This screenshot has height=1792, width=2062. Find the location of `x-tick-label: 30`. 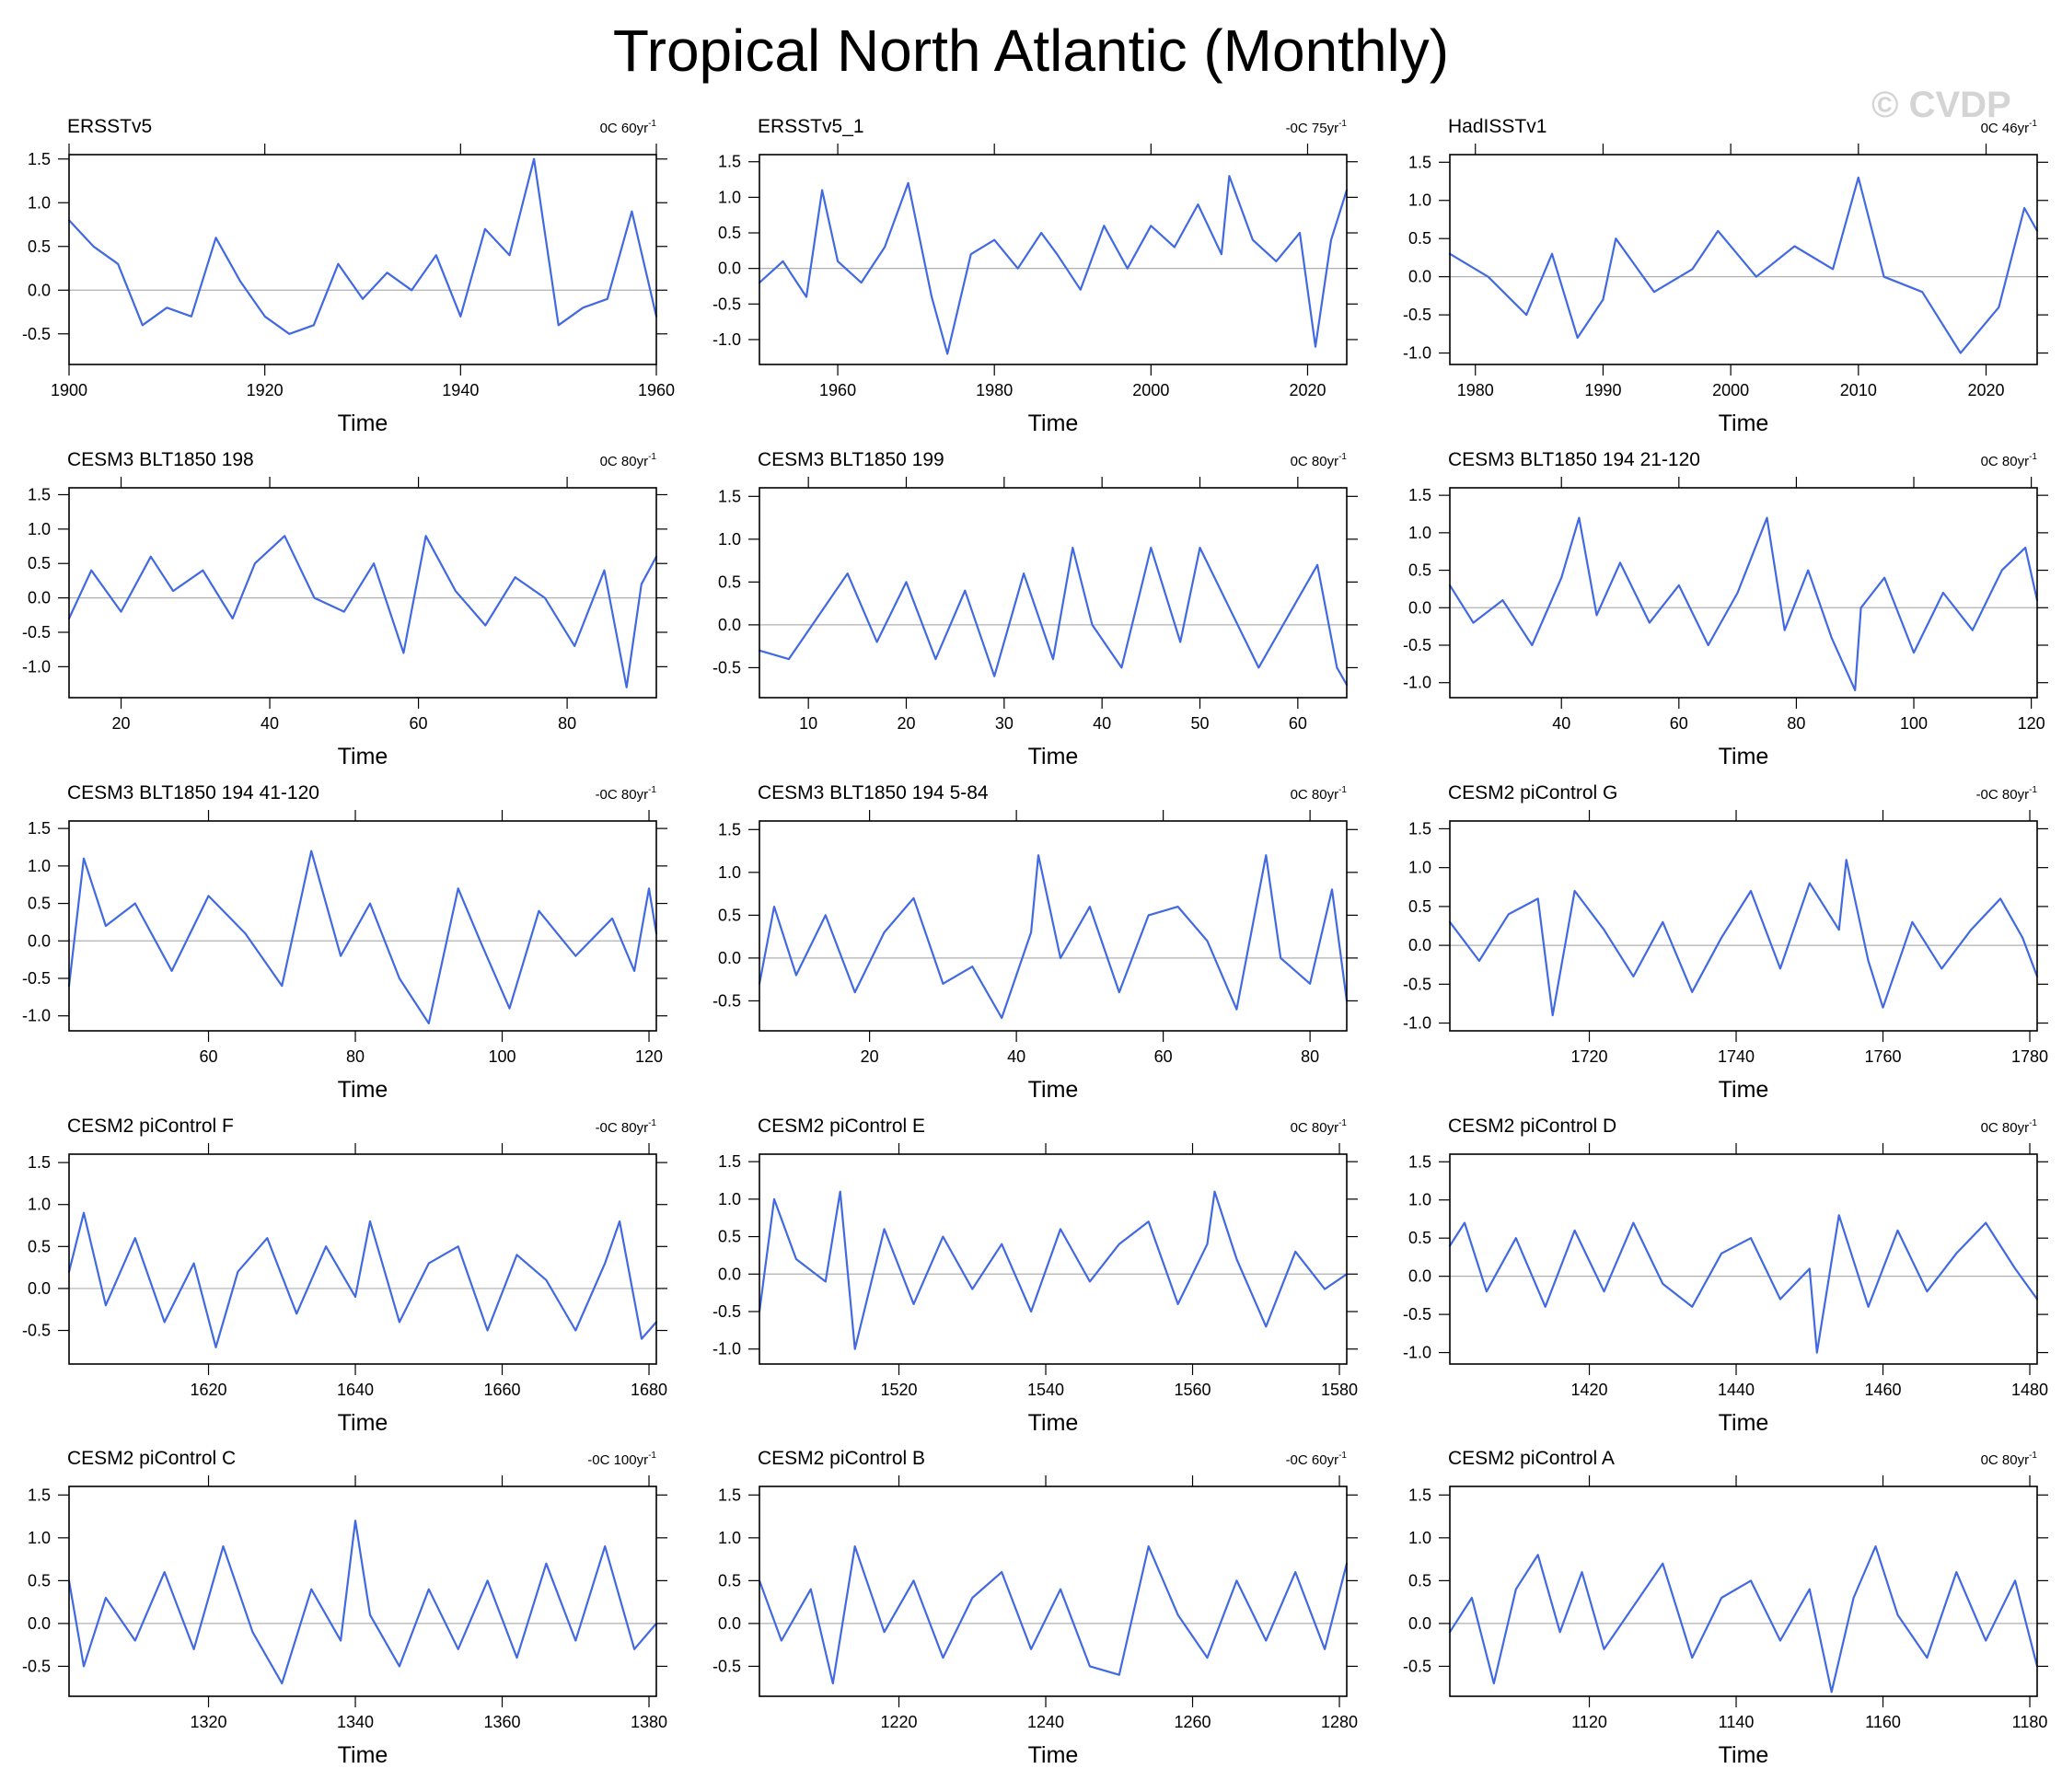

x-tick-label: 30 is located at coordinates (1004, 723).